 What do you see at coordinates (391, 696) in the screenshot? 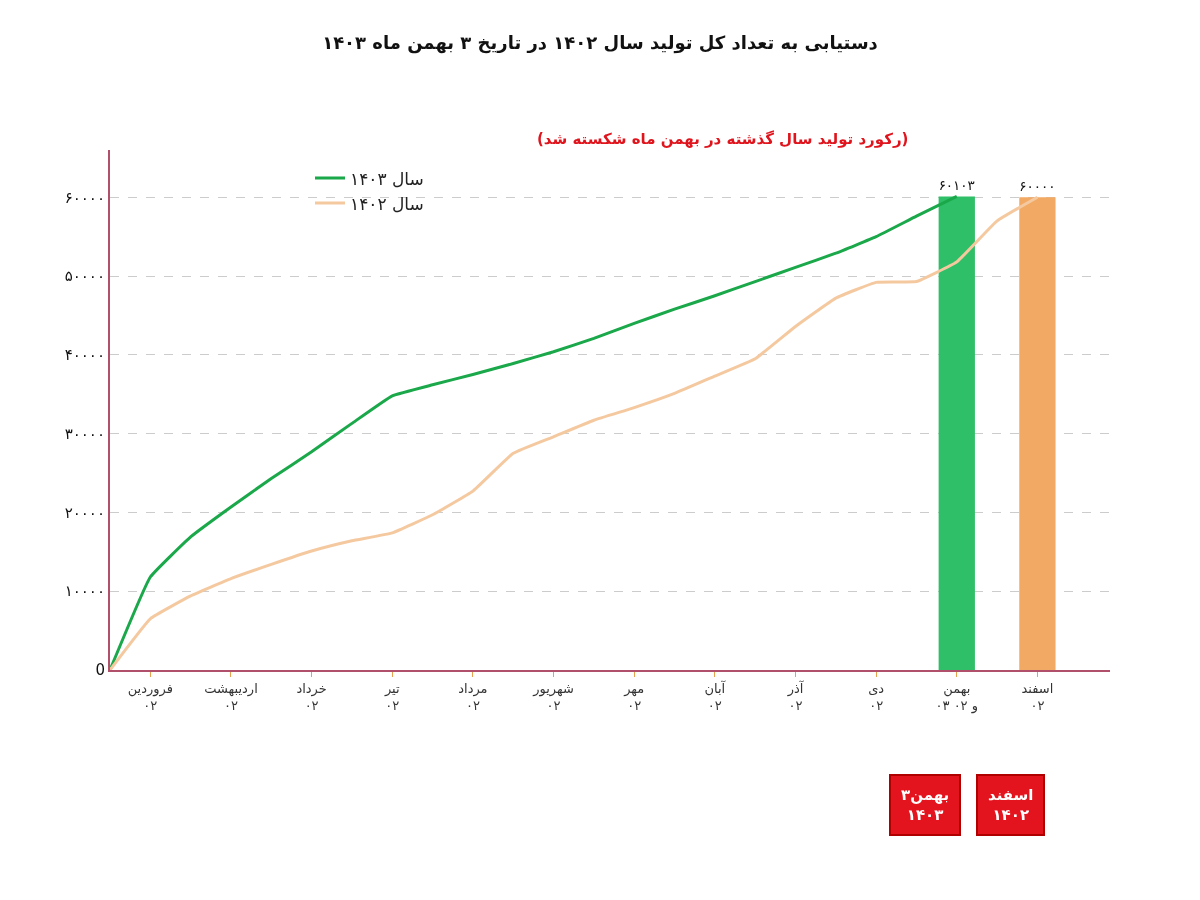
I see `x-tick-label: تیر ۰۲` at bounding box center [391, 696].